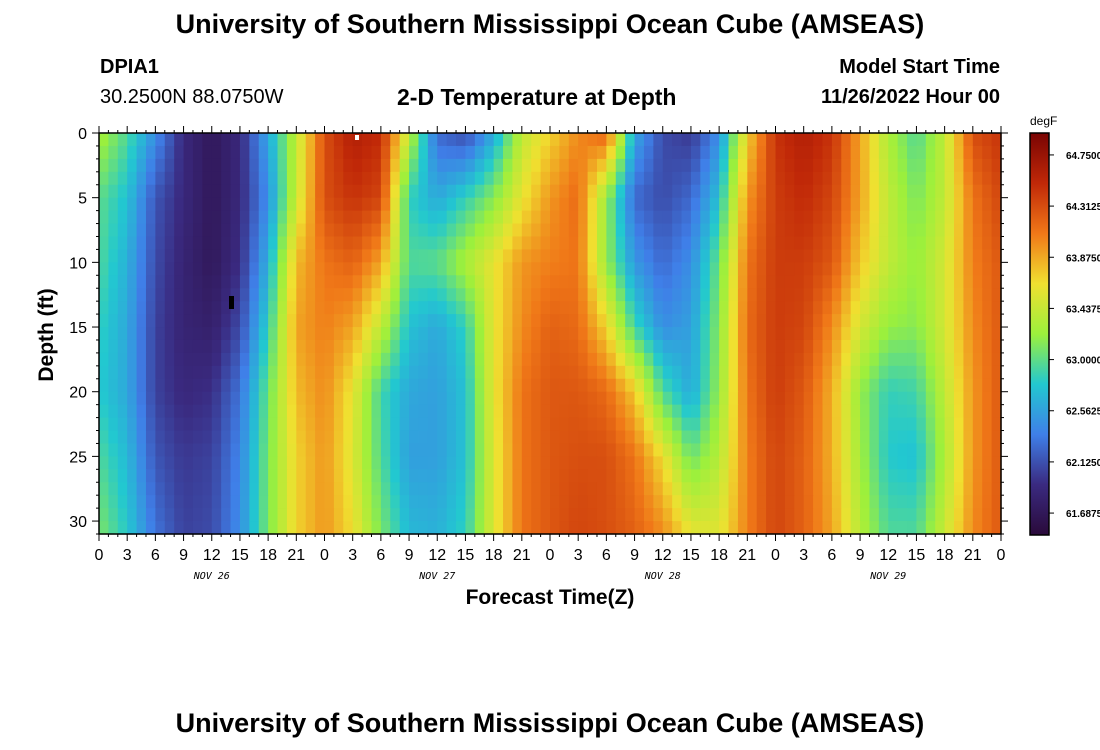 The image size is (1100, 750). Describe the element at coordinates (78, 263) in the screenshot. I see `y-tick-label: 10` at that location.